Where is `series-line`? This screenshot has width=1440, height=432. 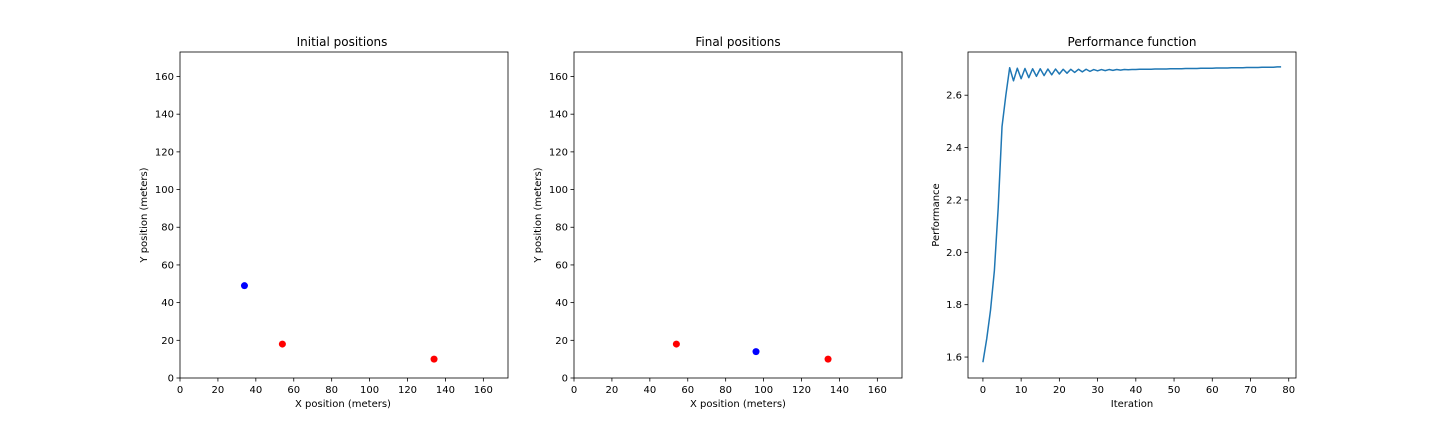
series-line is located at coordinates (1132, 214).